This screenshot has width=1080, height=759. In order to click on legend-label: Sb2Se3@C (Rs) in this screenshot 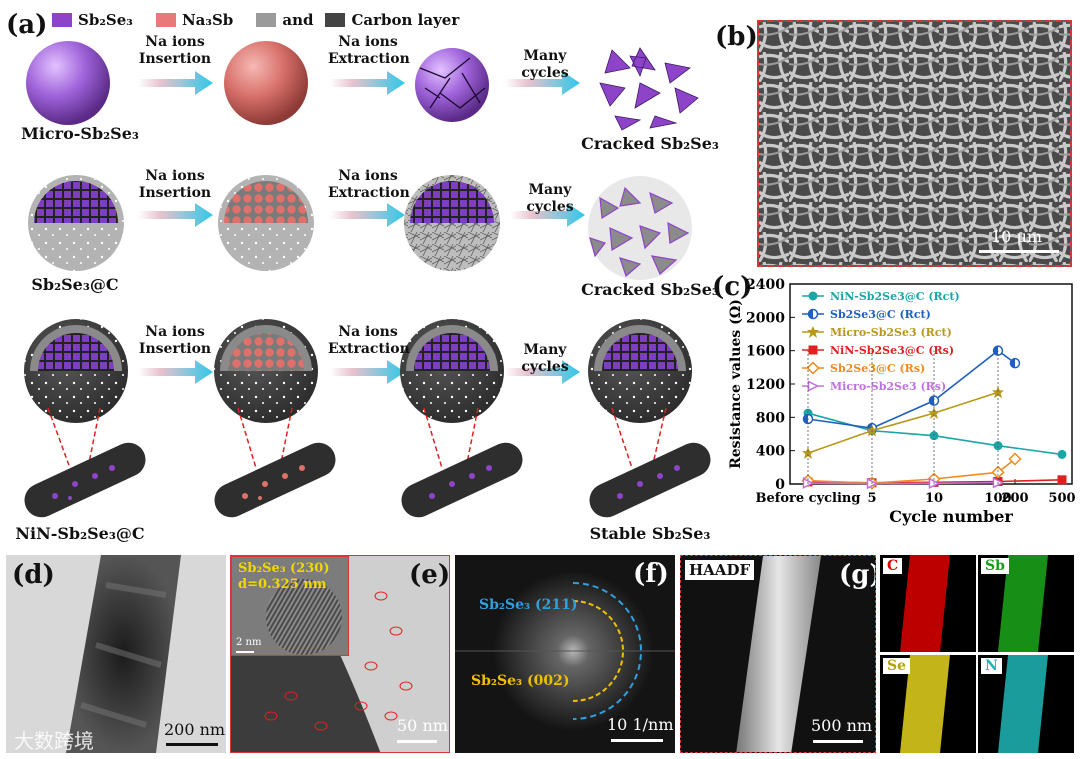, I will do `click(877, 368)`.